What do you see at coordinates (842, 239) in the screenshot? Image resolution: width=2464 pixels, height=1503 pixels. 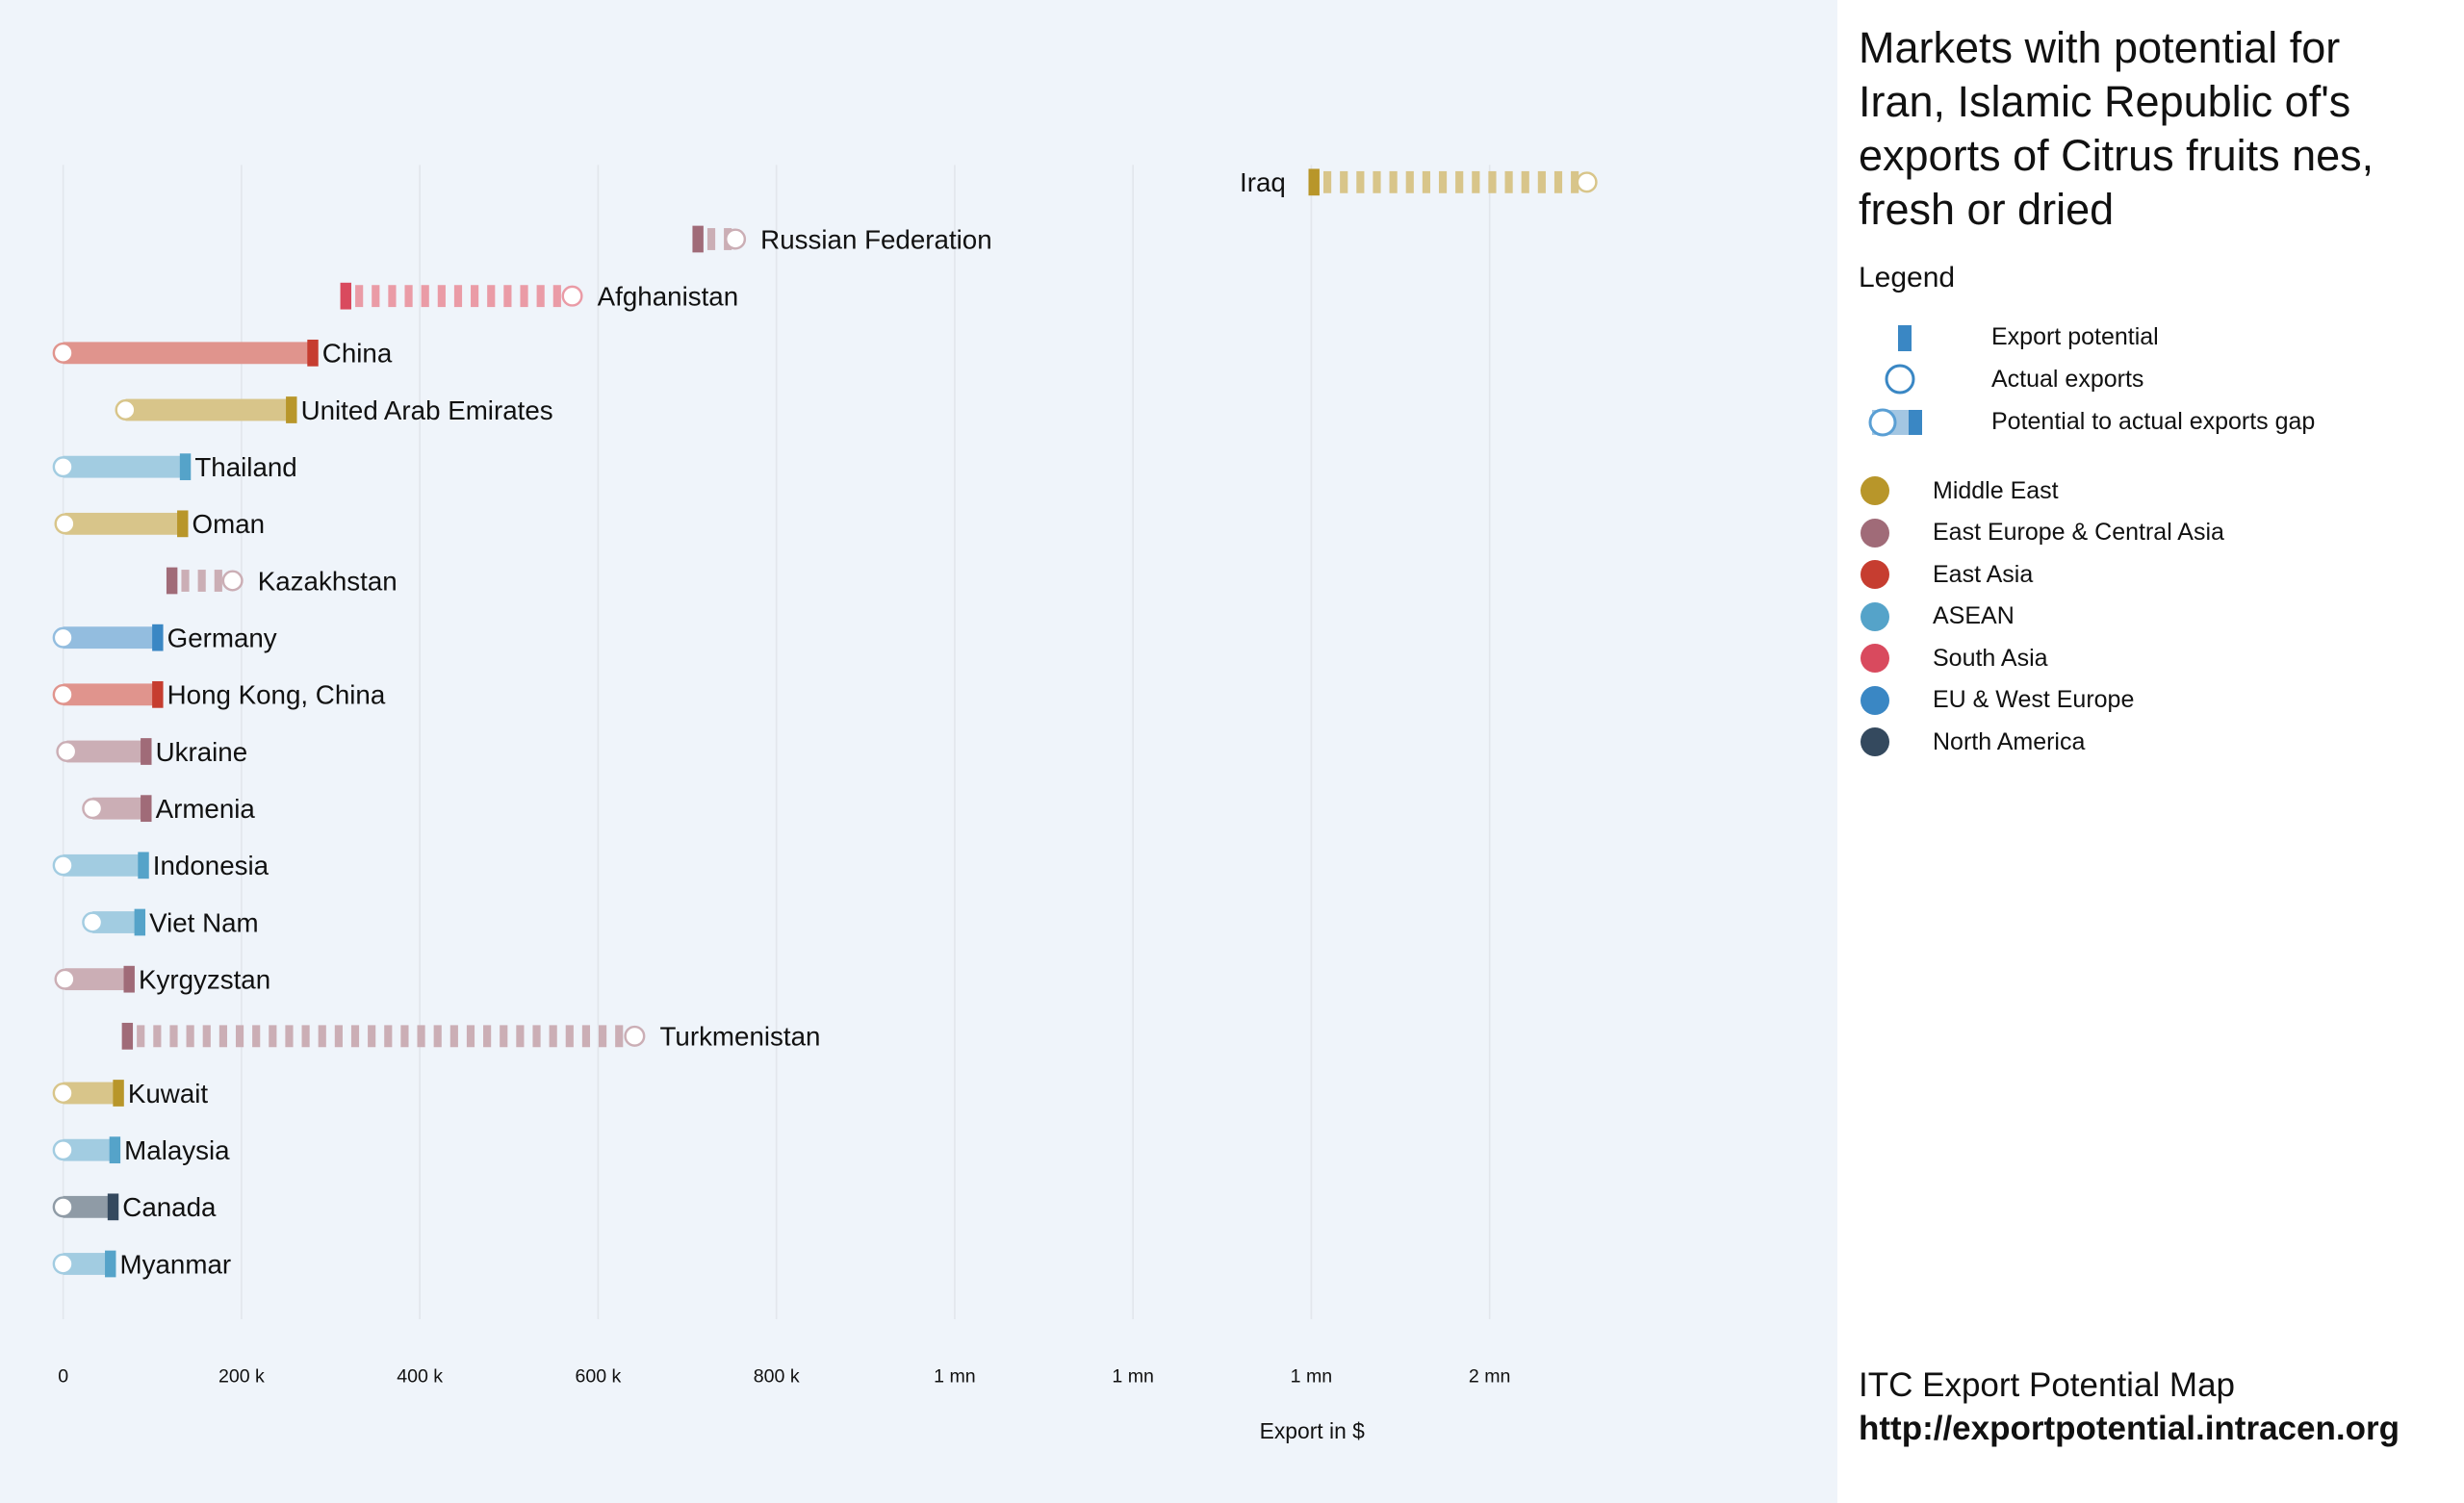 I see `market-row: Russian Federation` at bounding box center [842, 239].